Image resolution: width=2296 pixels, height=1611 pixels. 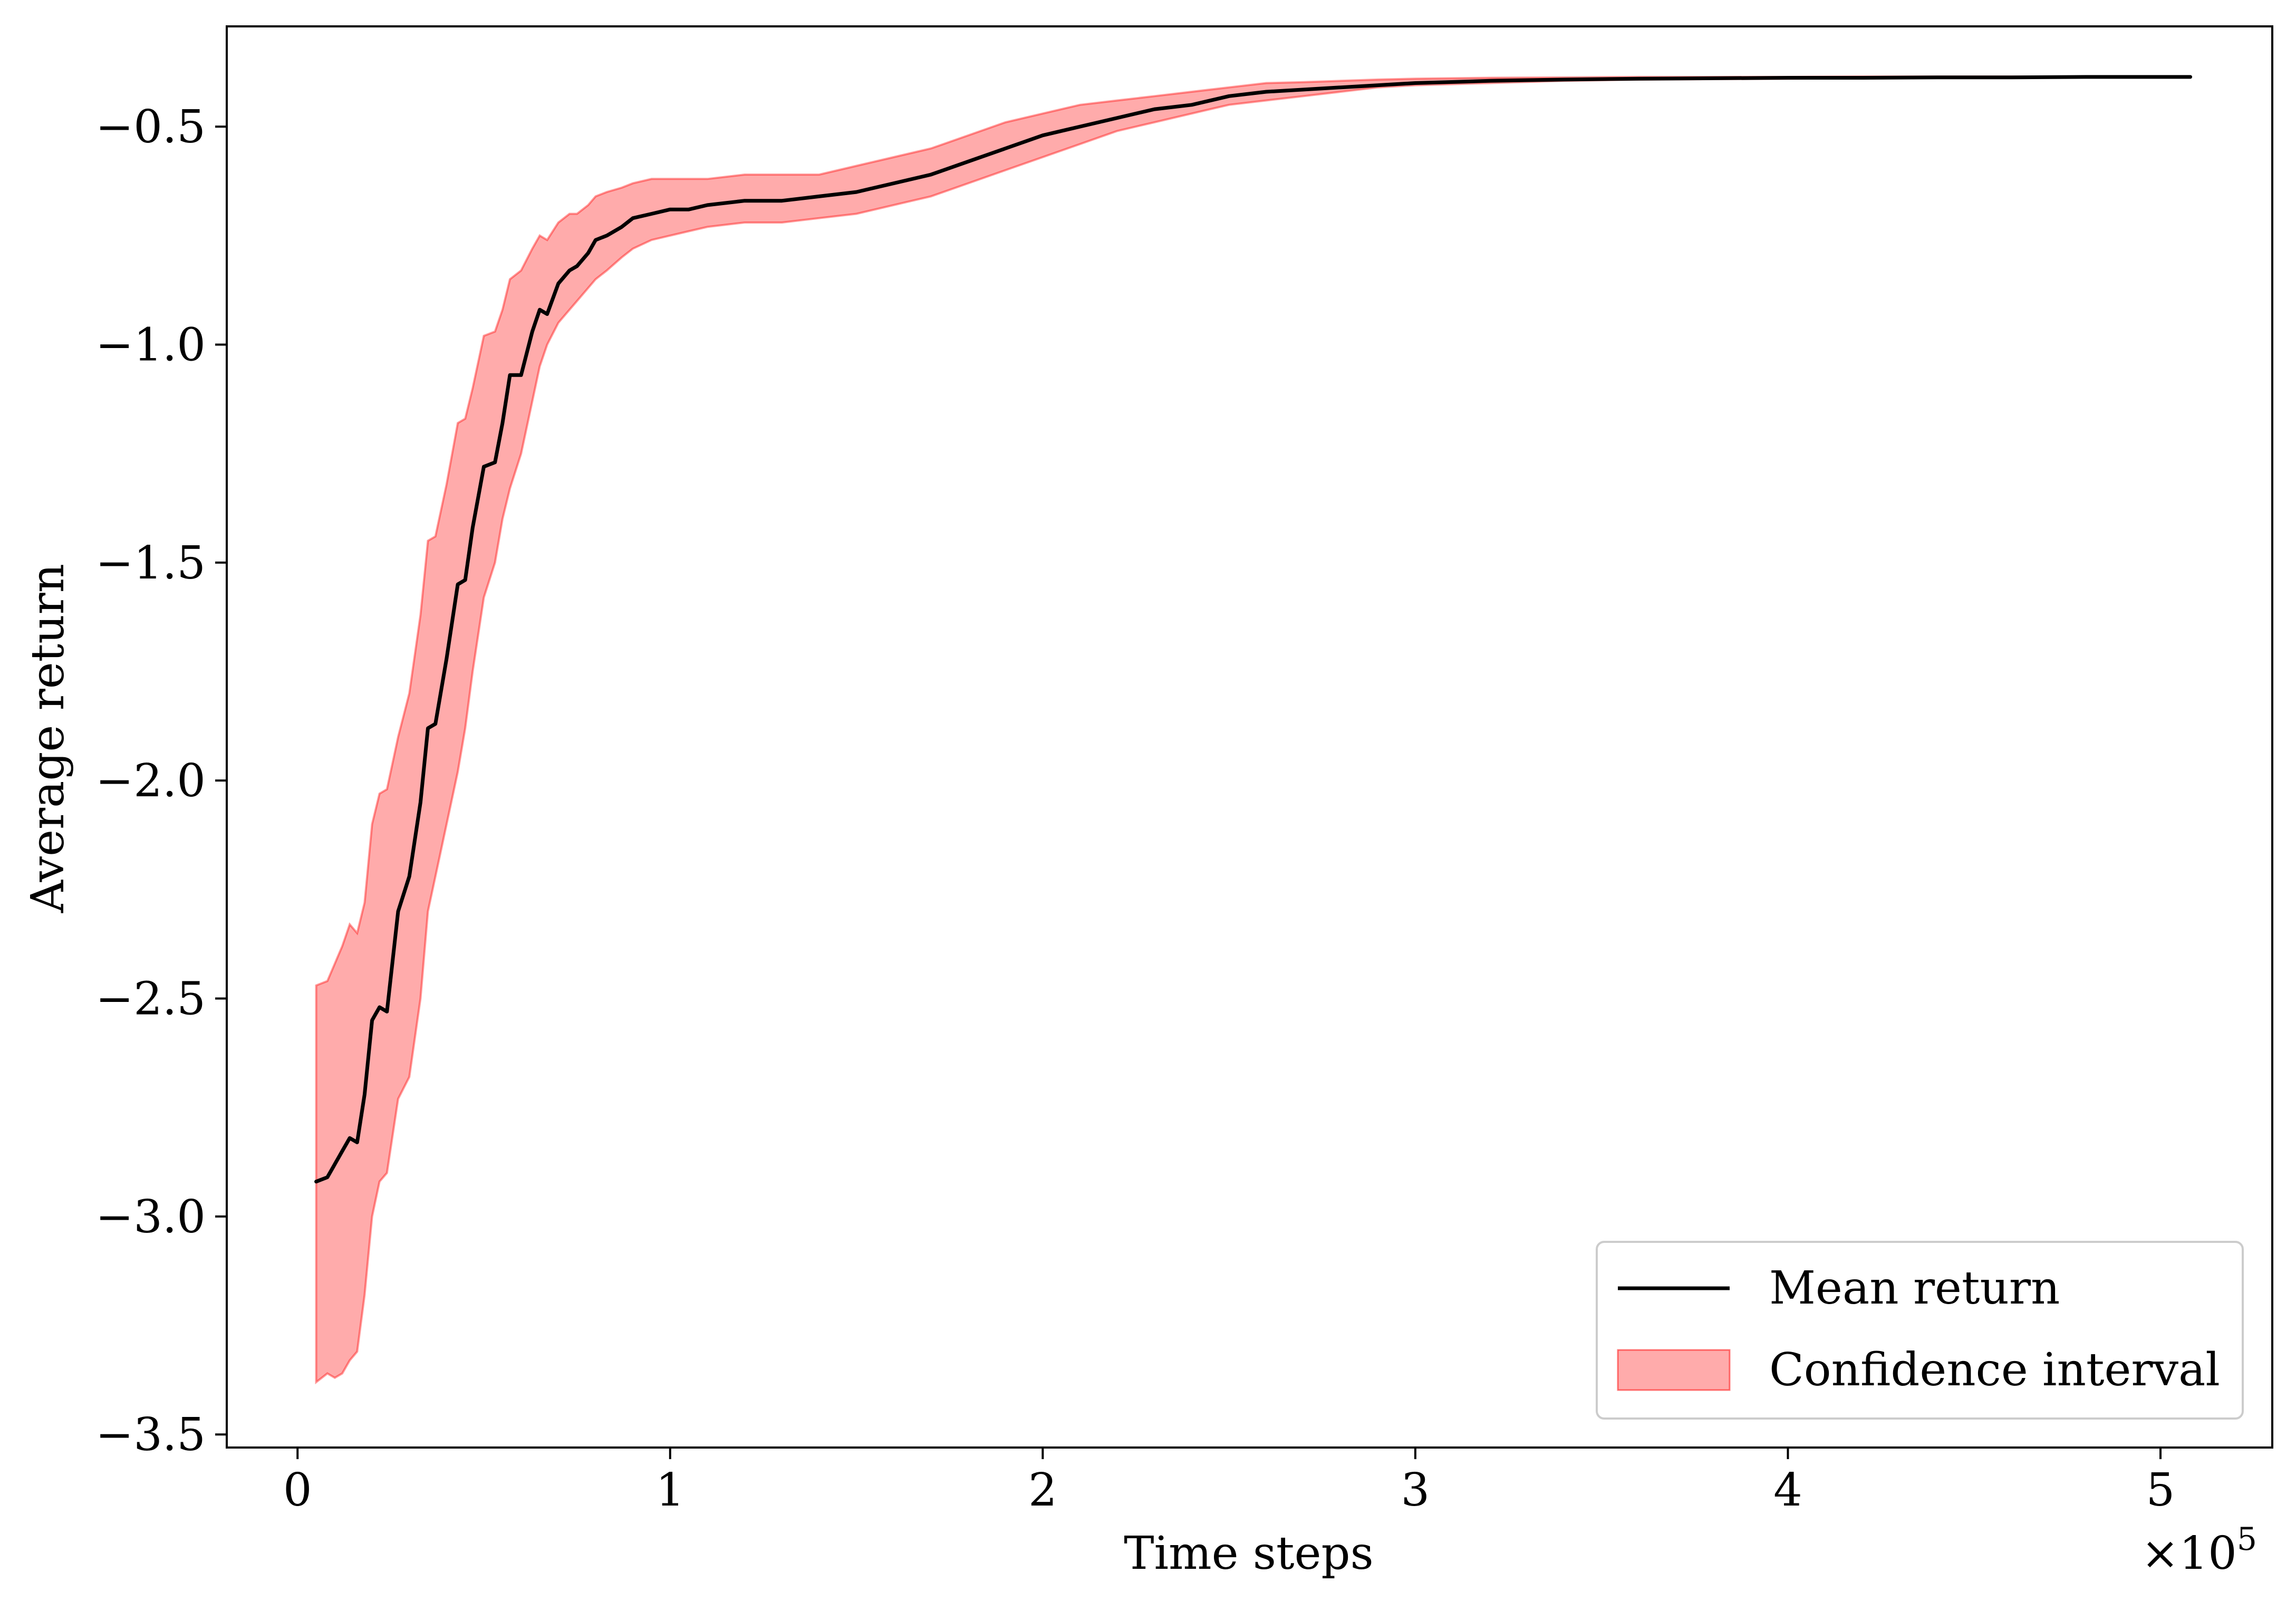 What do you see at coordinates (1229, 1482) in the screenshot?
I see `x-axis-ticks: 0 1 2 3 4 5` at bounding box center [1229, 1482].